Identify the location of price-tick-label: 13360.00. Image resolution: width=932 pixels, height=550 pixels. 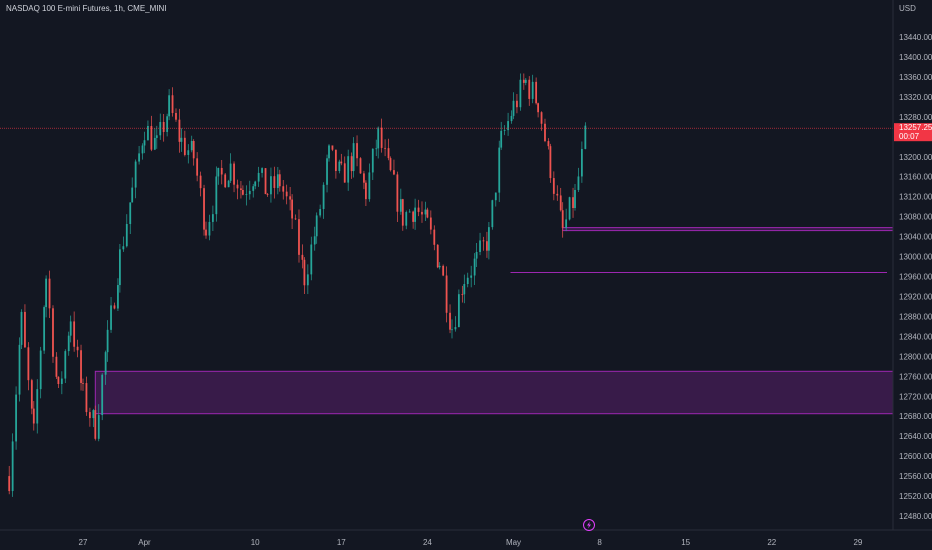
(915, 77).